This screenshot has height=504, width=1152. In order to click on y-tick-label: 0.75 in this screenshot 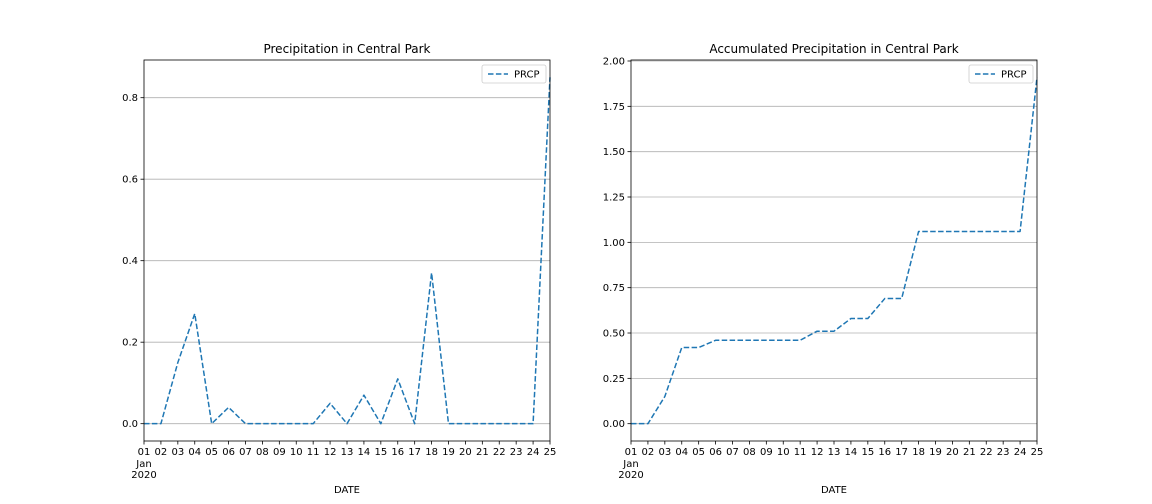, I will do `click(614, 288)`.